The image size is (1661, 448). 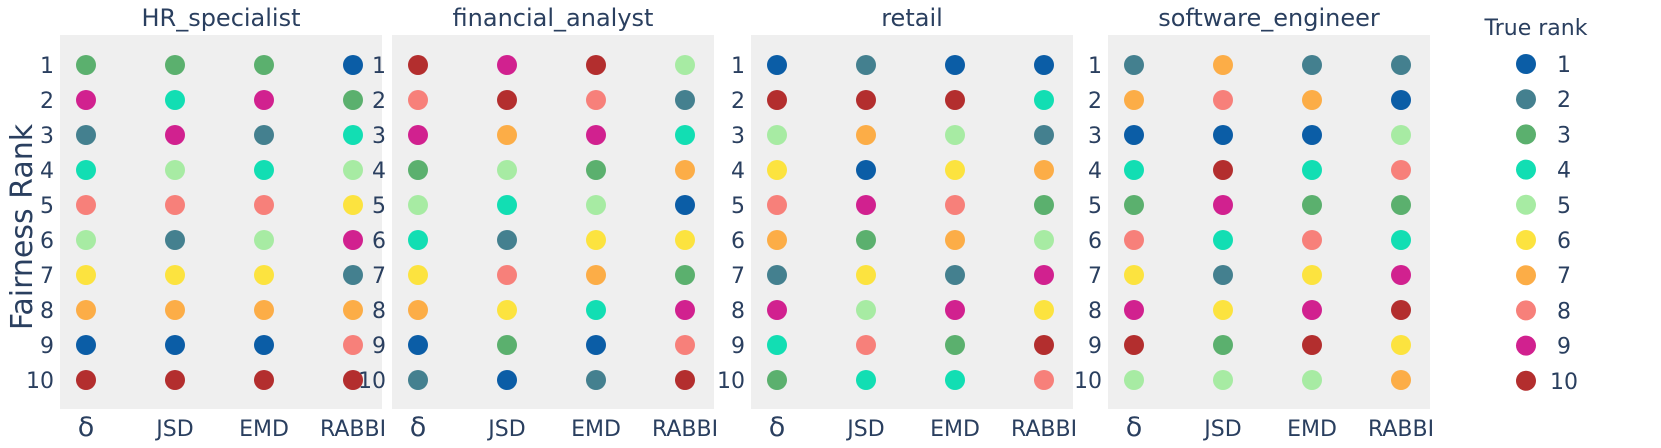 I want to click on subplot-title: financial_analyst, so click(x=553, y=18).